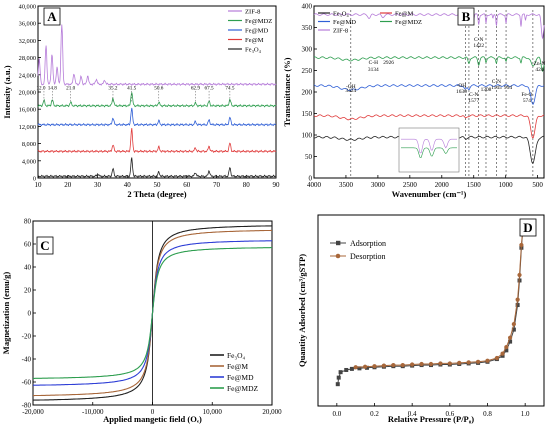 This screenshot has height=427, width=550. What do you see at coordinates (153, 412) in the screenshot?
I see `x-tick-label-c: 0` at bounding box center [153, 412].